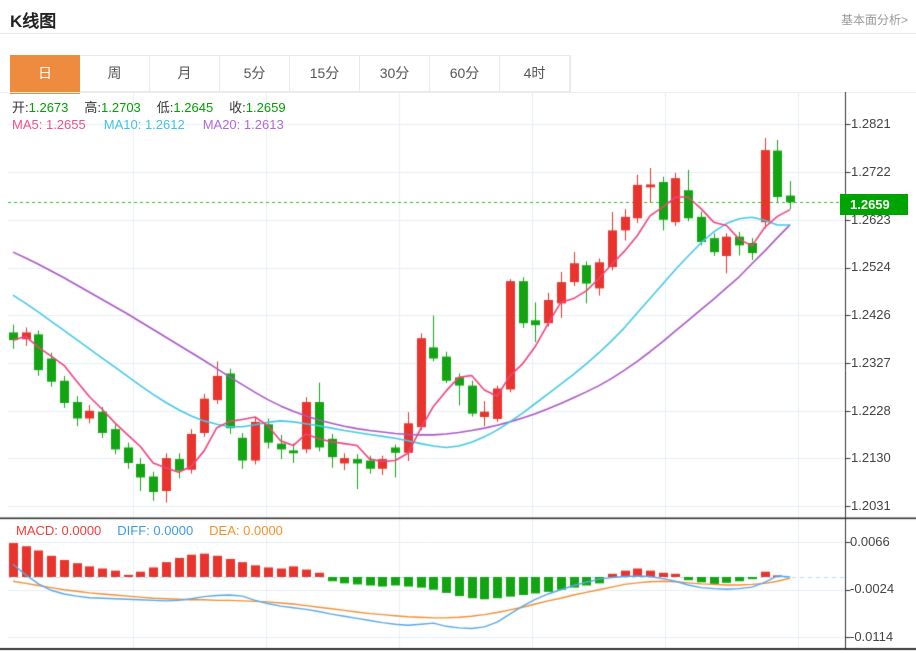  I want to click on y-axis-label: 1.2327, so click(871, 362).